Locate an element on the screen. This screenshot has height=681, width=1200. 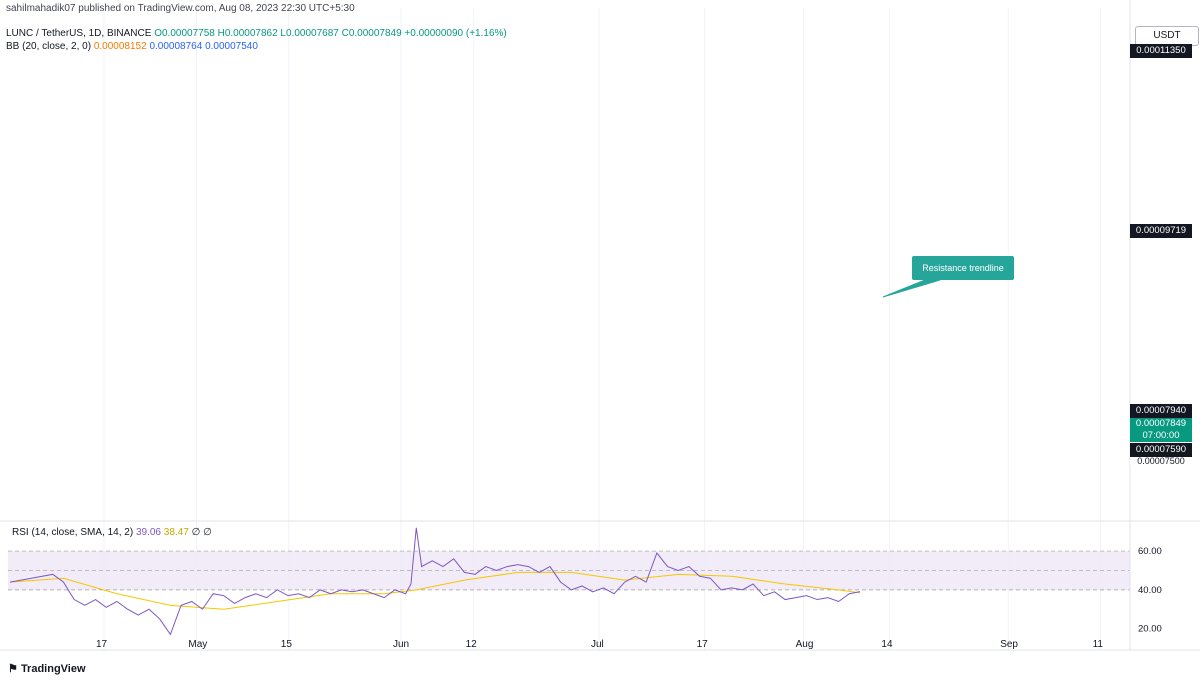
rsi-tick-label: 60.00 is located at coordinates (1150, 551).